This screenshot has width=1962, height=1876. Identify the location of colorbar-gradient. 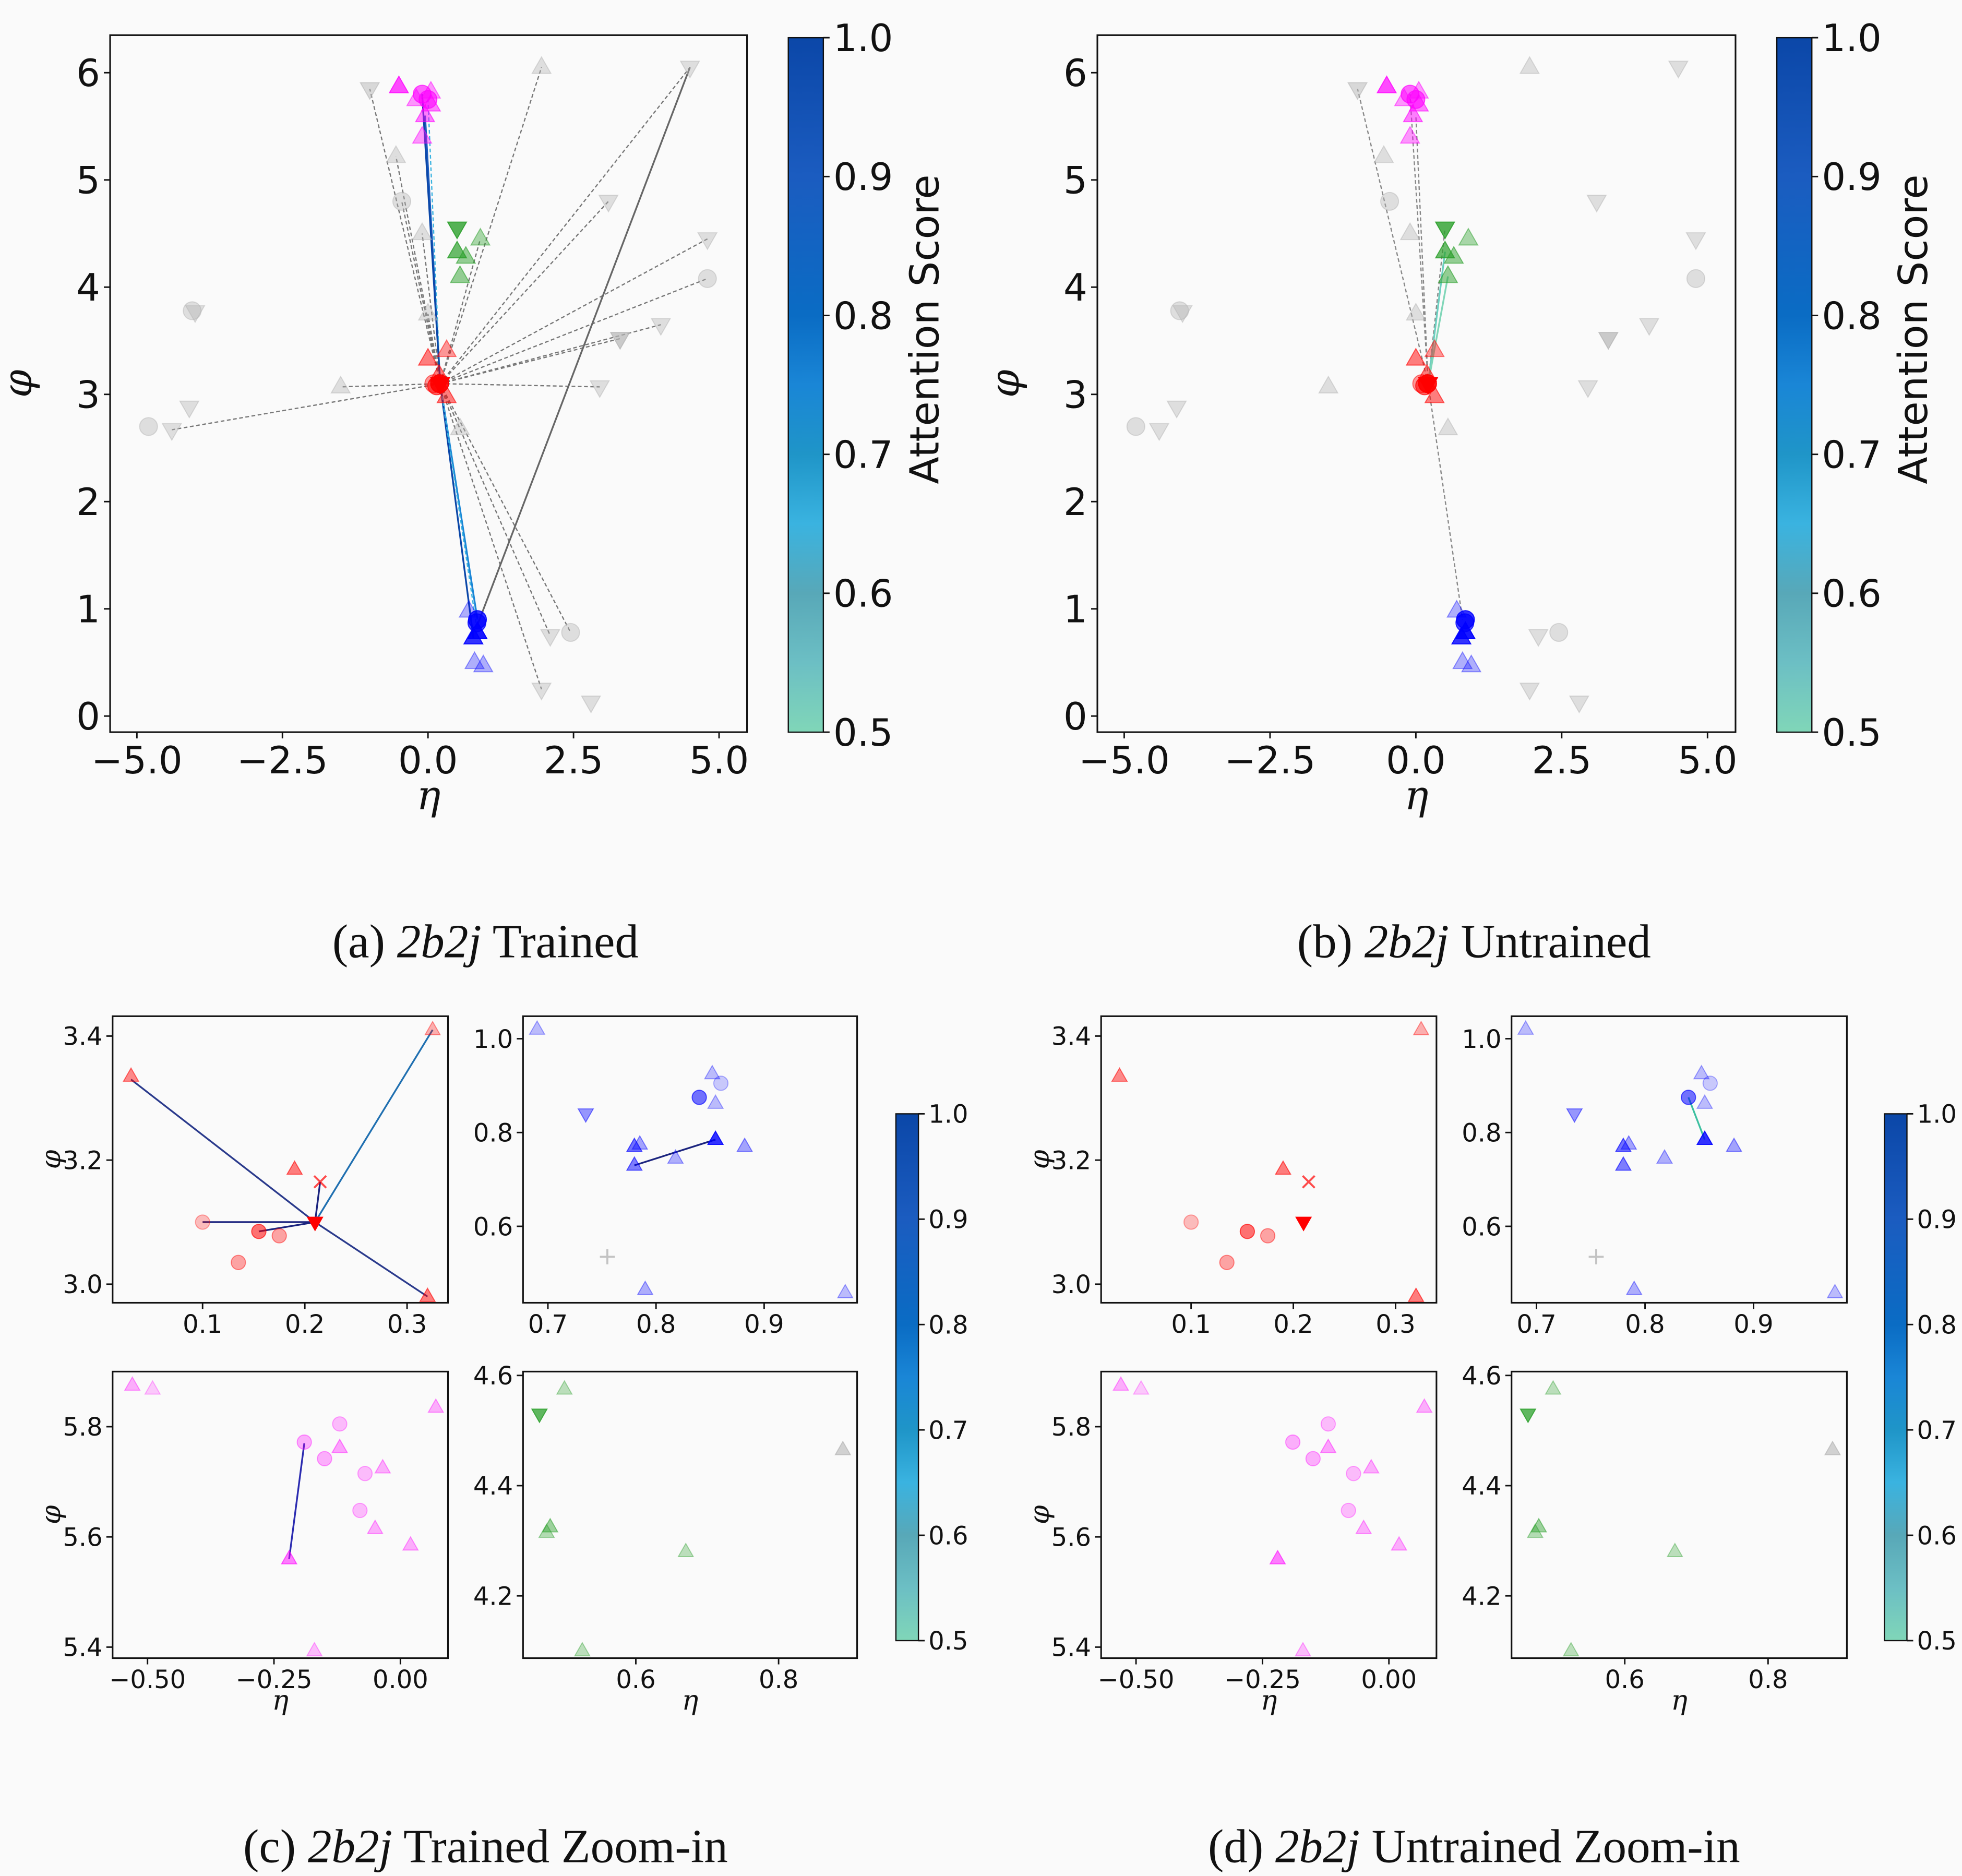
(1896, 1377).